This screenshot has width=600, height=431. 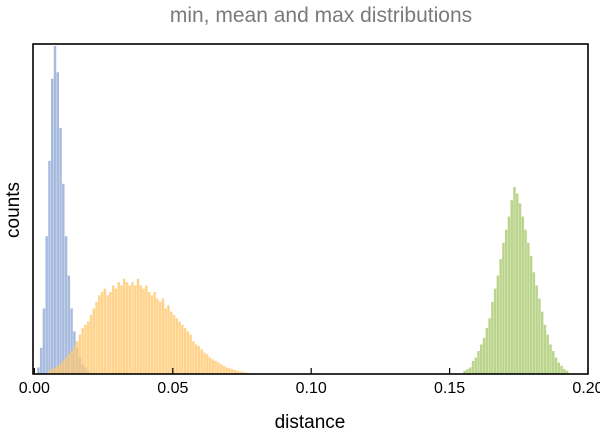 I want to click on x-tick-label: 0.10, so click(x=311, y=388).